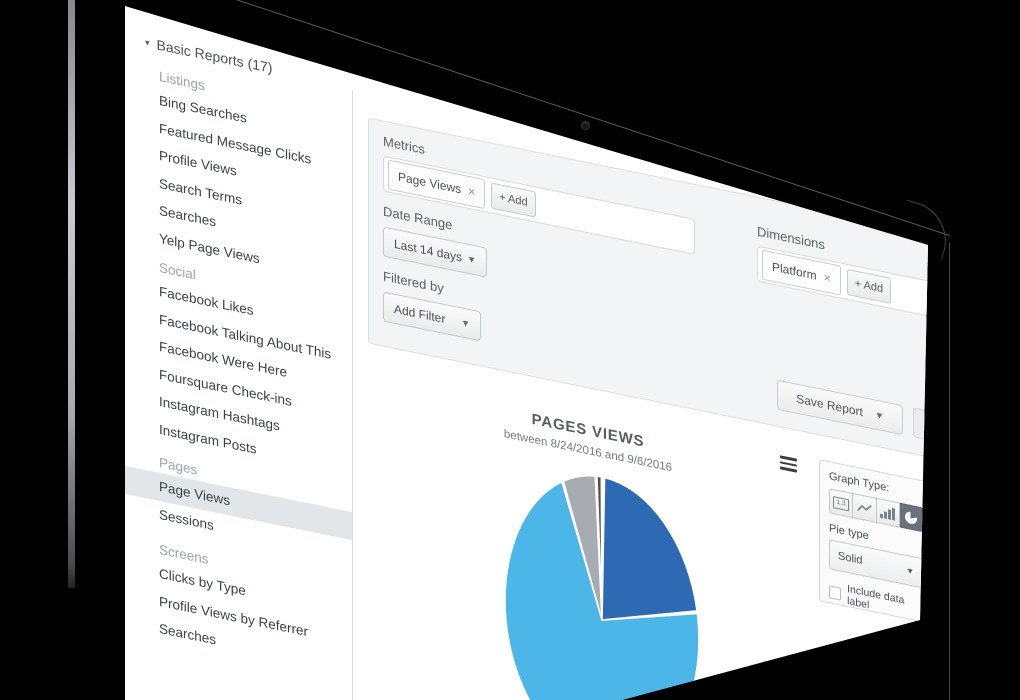 Image resolution: width=1020 pixels, height=700 pixels. Describe the element at coordinates (513, 200) in the screenshot. I see `add-metric-button: + Add` at that location.